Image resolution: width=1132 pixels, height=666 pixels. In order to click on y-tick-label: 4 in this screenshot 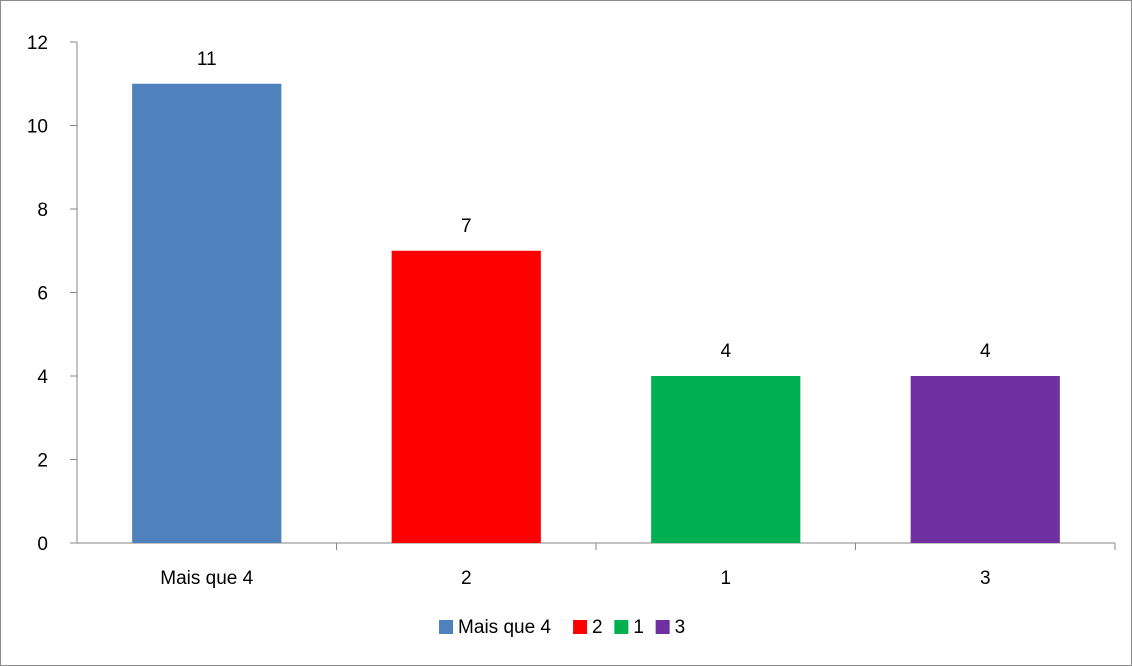, I will do `click(42, 377)`.